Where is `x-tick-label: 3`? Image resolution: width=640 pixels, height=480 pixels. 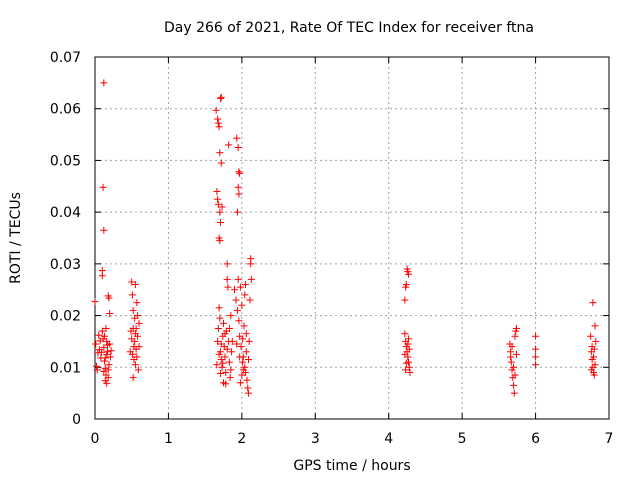
x-tick-label: 3 is located at coordinates (315, 439).